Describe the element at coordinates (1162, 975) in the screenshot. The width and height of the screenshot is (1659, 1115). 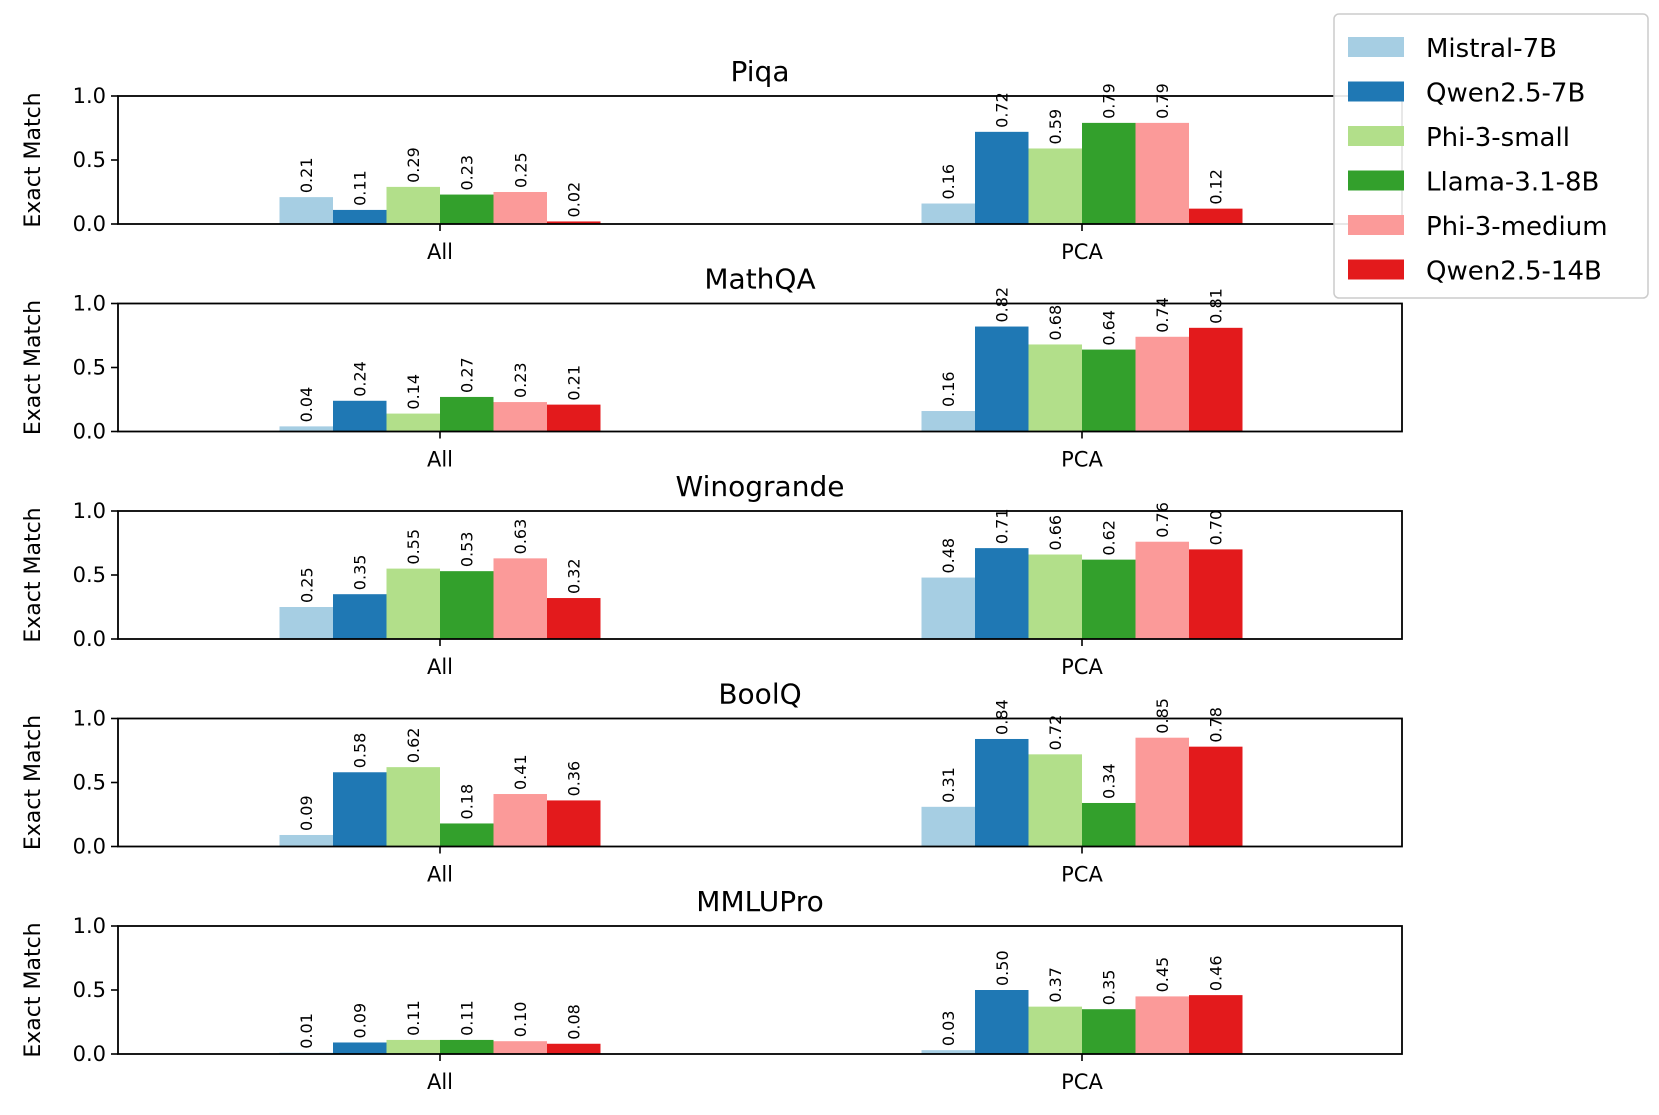
I see `data-label: 0.45` at that location.